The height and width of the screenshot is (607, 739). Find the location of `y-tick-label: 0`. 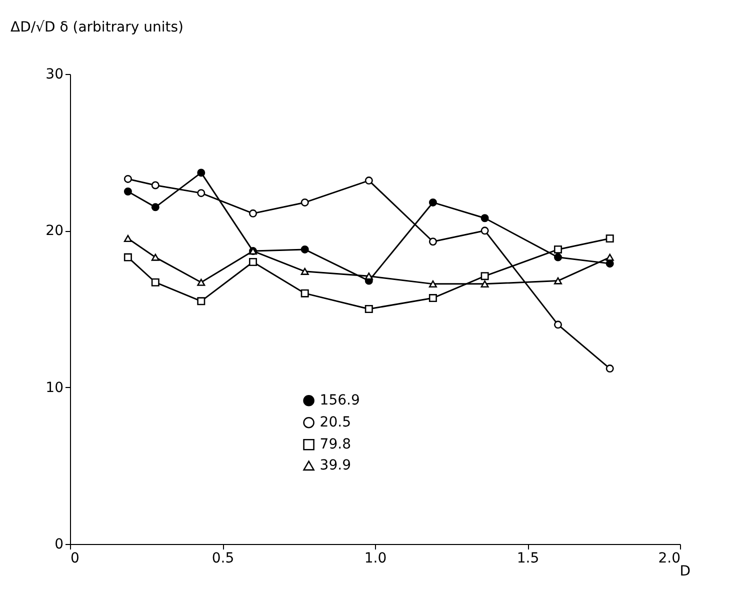

y-tick-label: 0 is located at coordinates (59, 544).